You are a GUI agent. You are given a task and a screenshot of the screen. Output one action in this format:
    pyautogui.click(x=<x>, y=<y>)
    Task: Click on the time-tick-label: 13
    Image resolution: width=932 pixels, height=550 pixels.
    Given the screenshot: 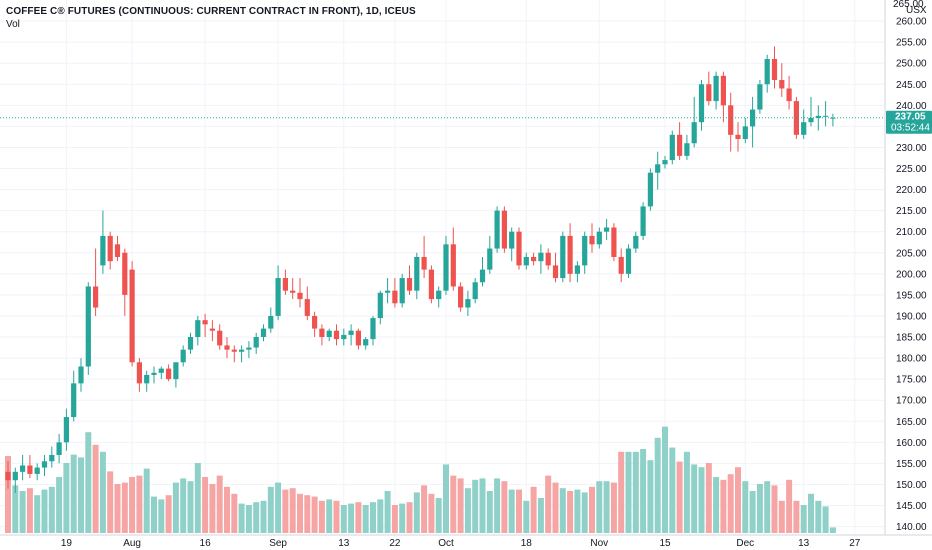 What is the action you would take?
    pyautogui.click(x=344, y=543)
    